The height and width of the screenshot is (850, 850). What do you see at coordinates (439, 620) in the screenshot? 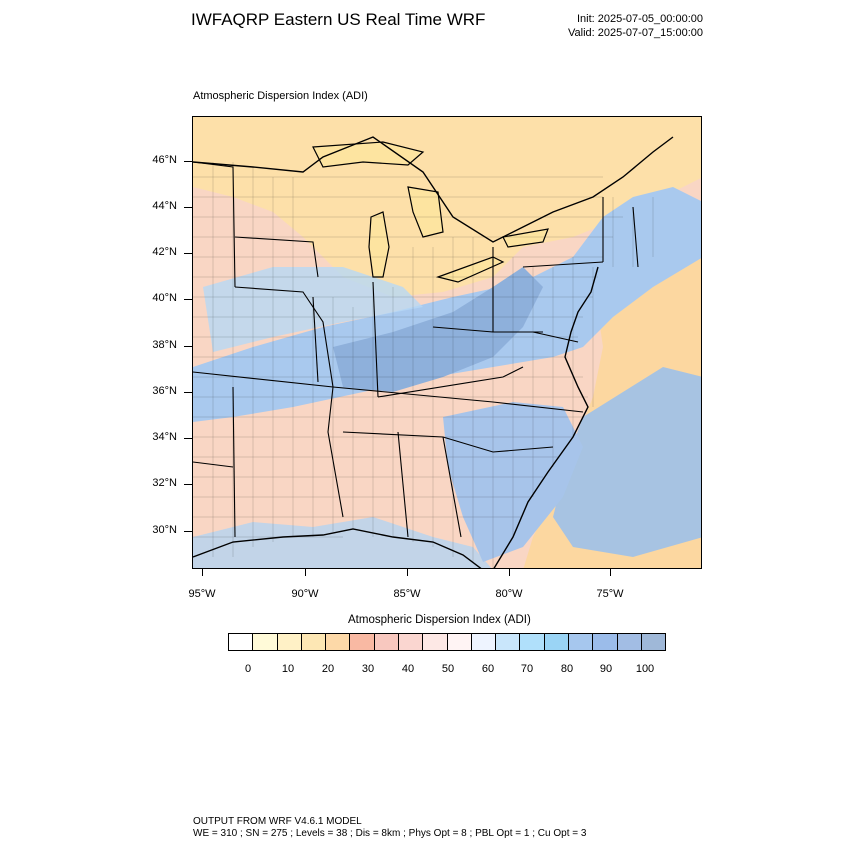
I see `colorbar-title: Atmospheric Dispersion Index (ADI)` at bounding box center [439, 620].